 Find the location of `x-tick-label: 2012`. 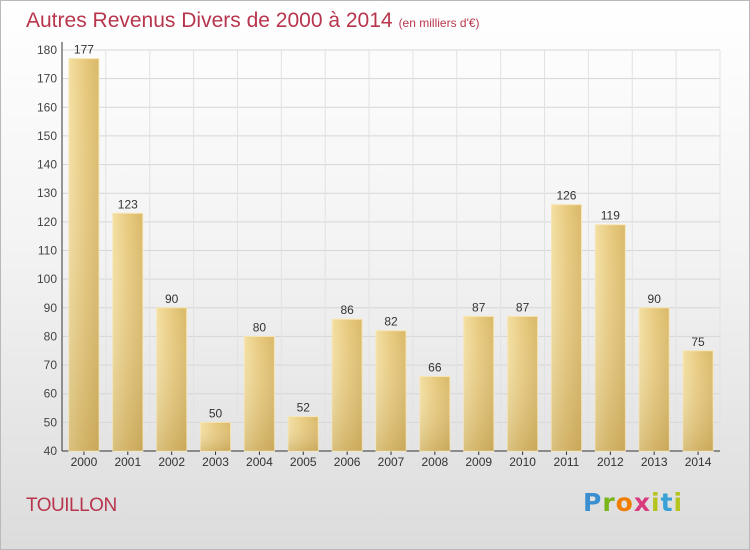

x-tick-label: 2012 is located at coordinates (610, 462).